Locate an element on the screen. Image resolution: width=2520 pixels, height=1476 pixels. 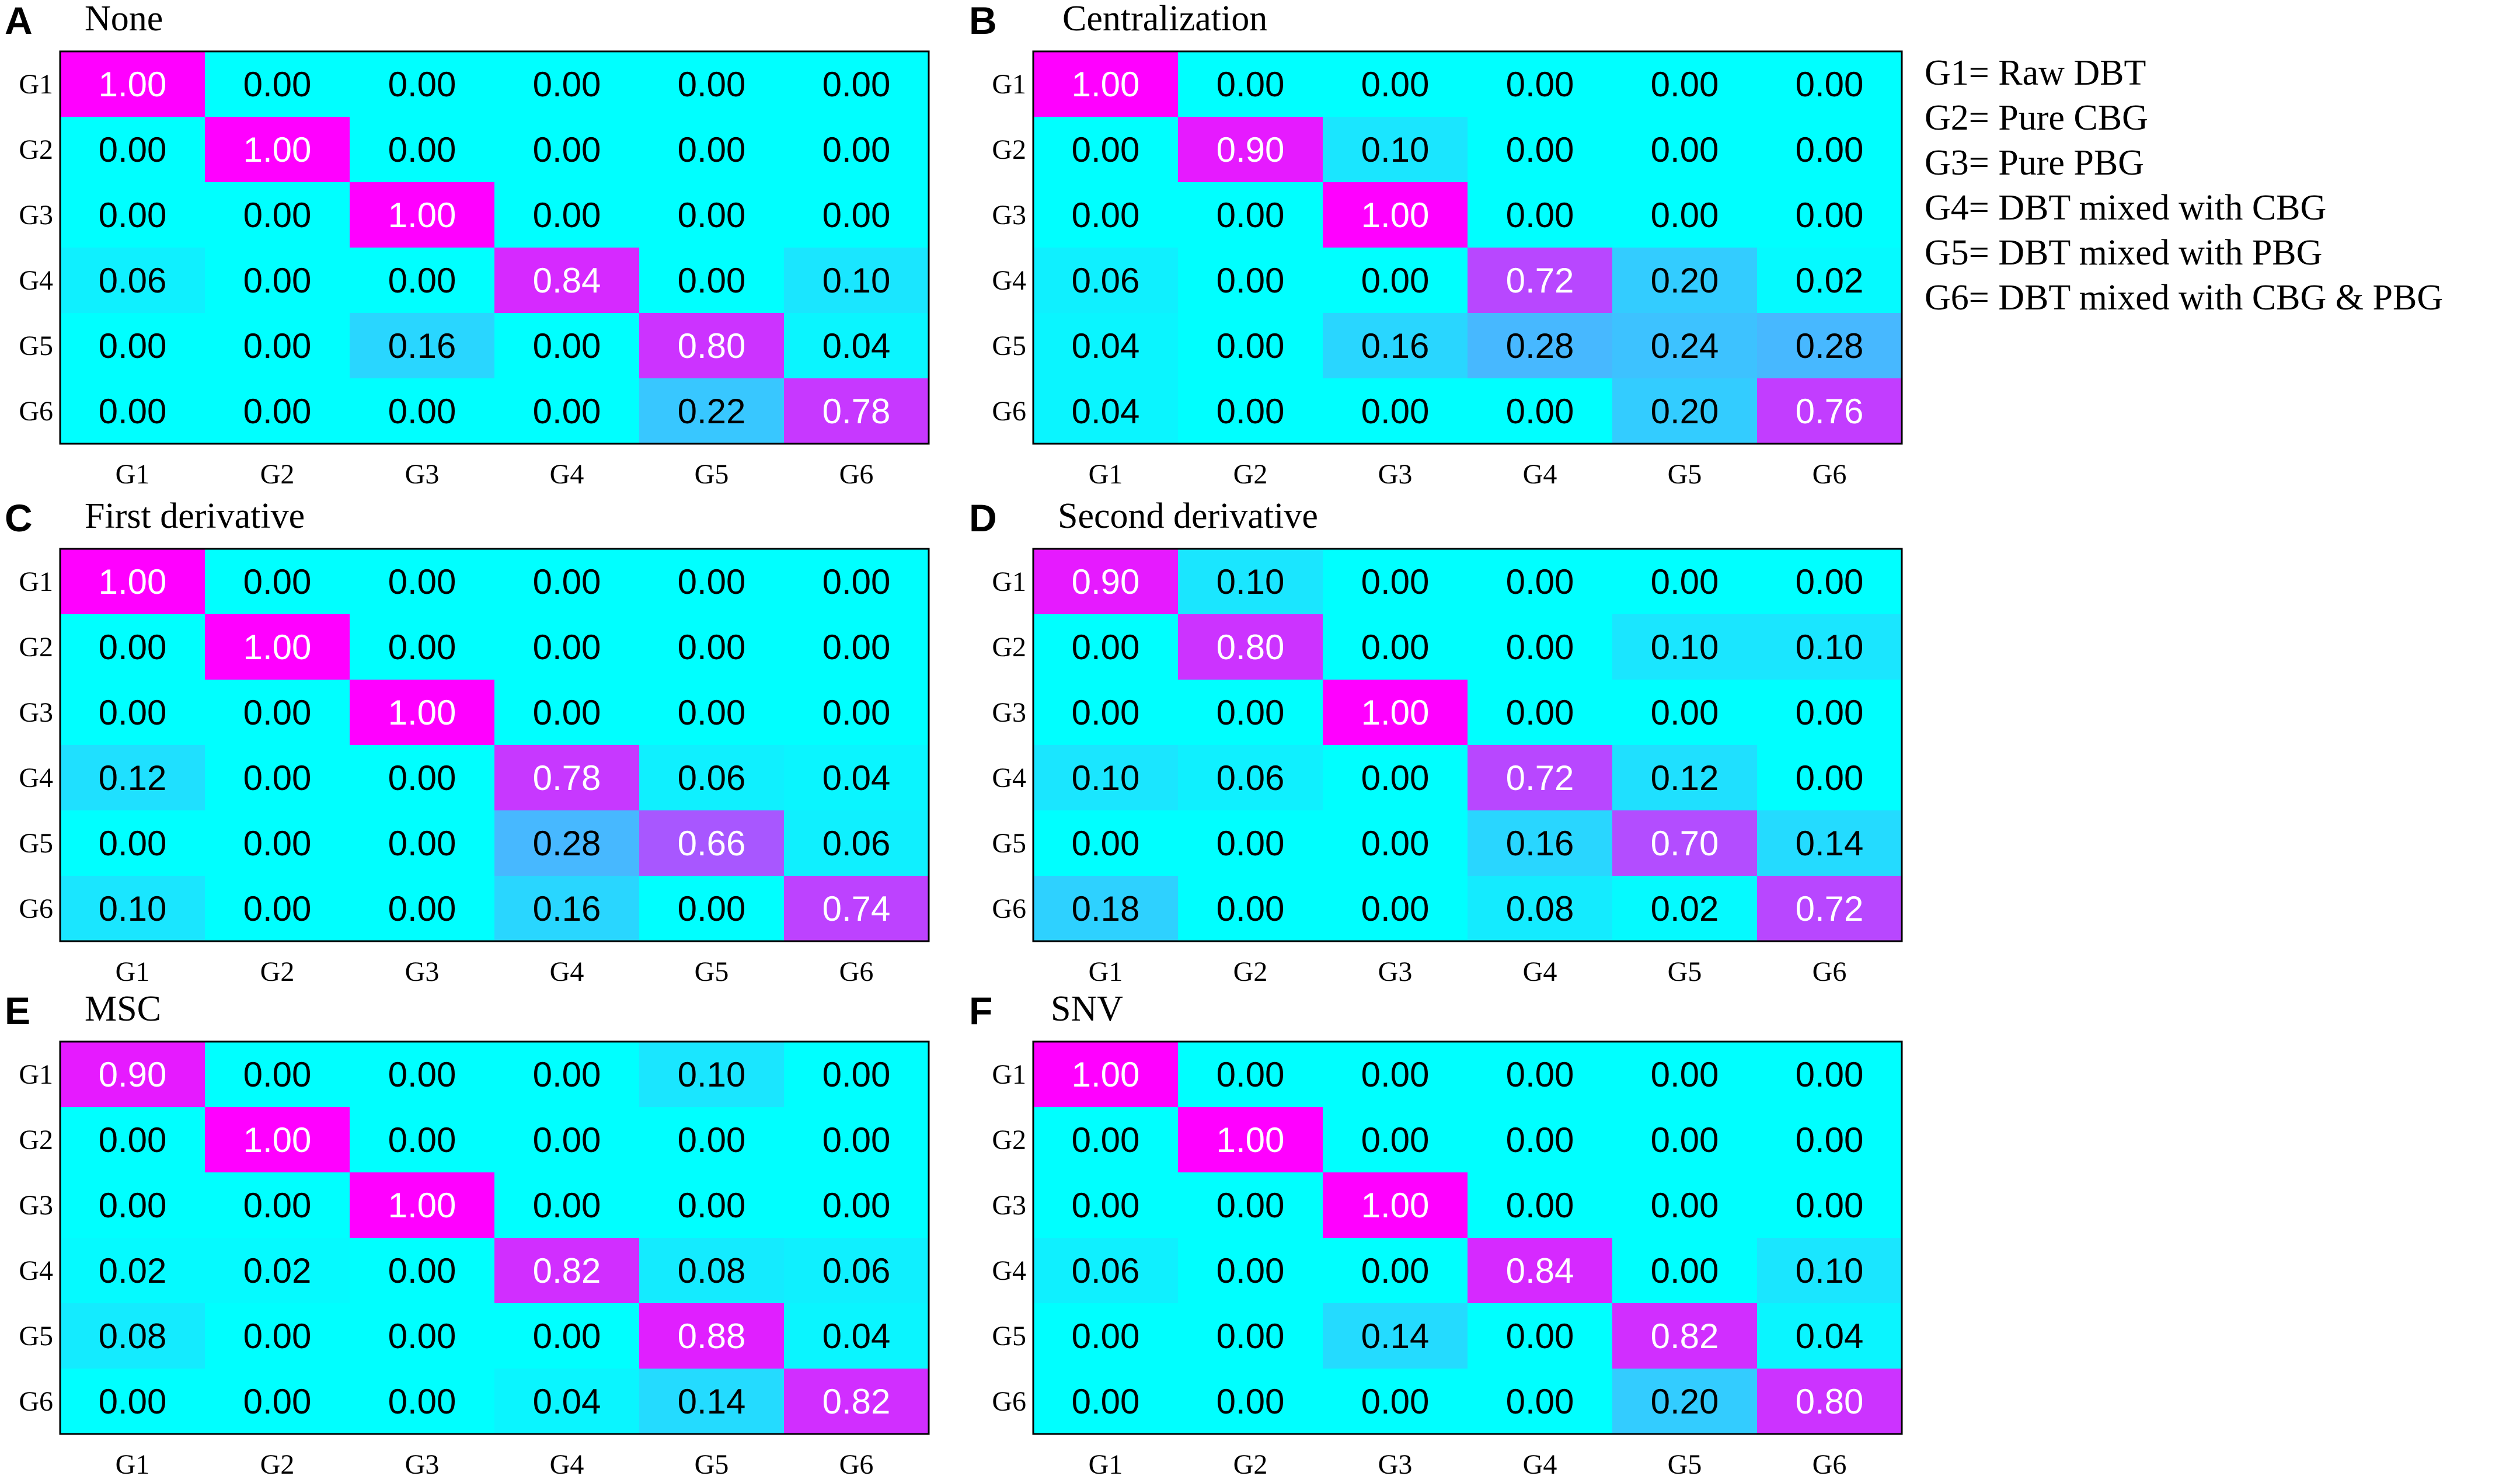
heatmap-cell-f-r1-c3 is located at coordinates (1395, 1075).